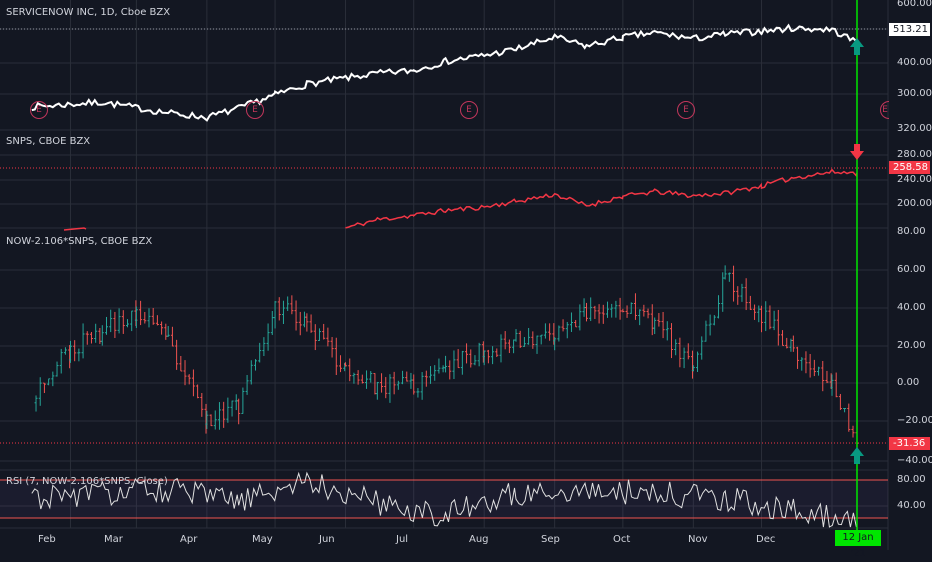 The width and height of the screenshot is (932, 562). What do you see at coordinates (911, 345) in the screenshot?
I see `spread-axis-tick: 20.00` at bounding box center [911, 345].